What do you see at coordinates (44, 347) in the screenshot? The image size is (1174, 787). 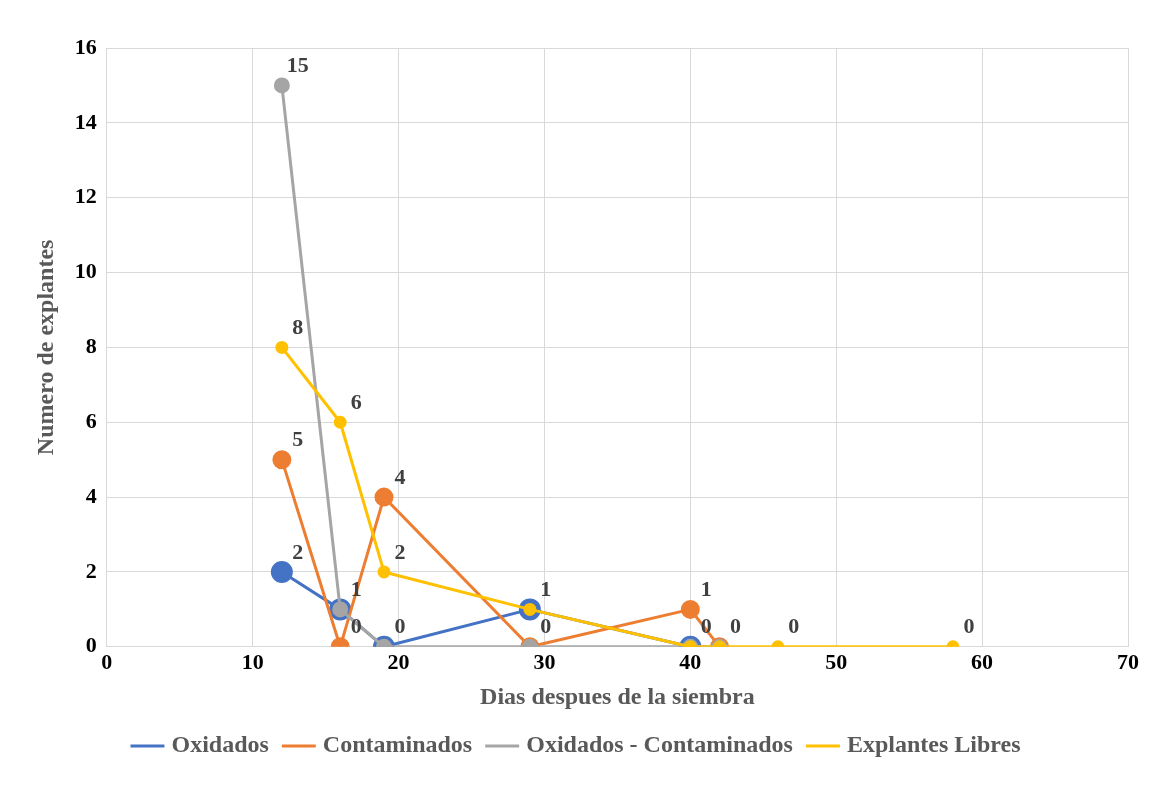 I see `y-axis-title: Numero de explantes` at bounding box center [44, 347].